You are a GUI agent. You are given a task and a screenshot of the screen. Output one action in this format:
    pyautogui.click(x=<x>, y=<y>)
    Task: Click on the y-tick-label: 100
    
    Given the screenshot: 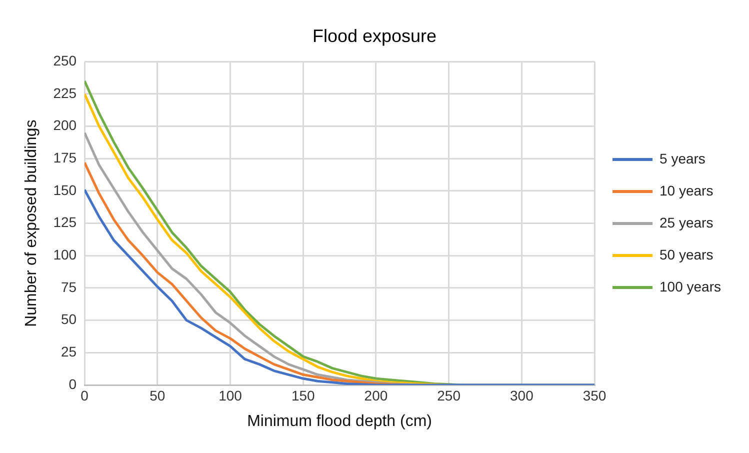 What is the action you would take?
    pyautogui.click(x=65, y=254)
    